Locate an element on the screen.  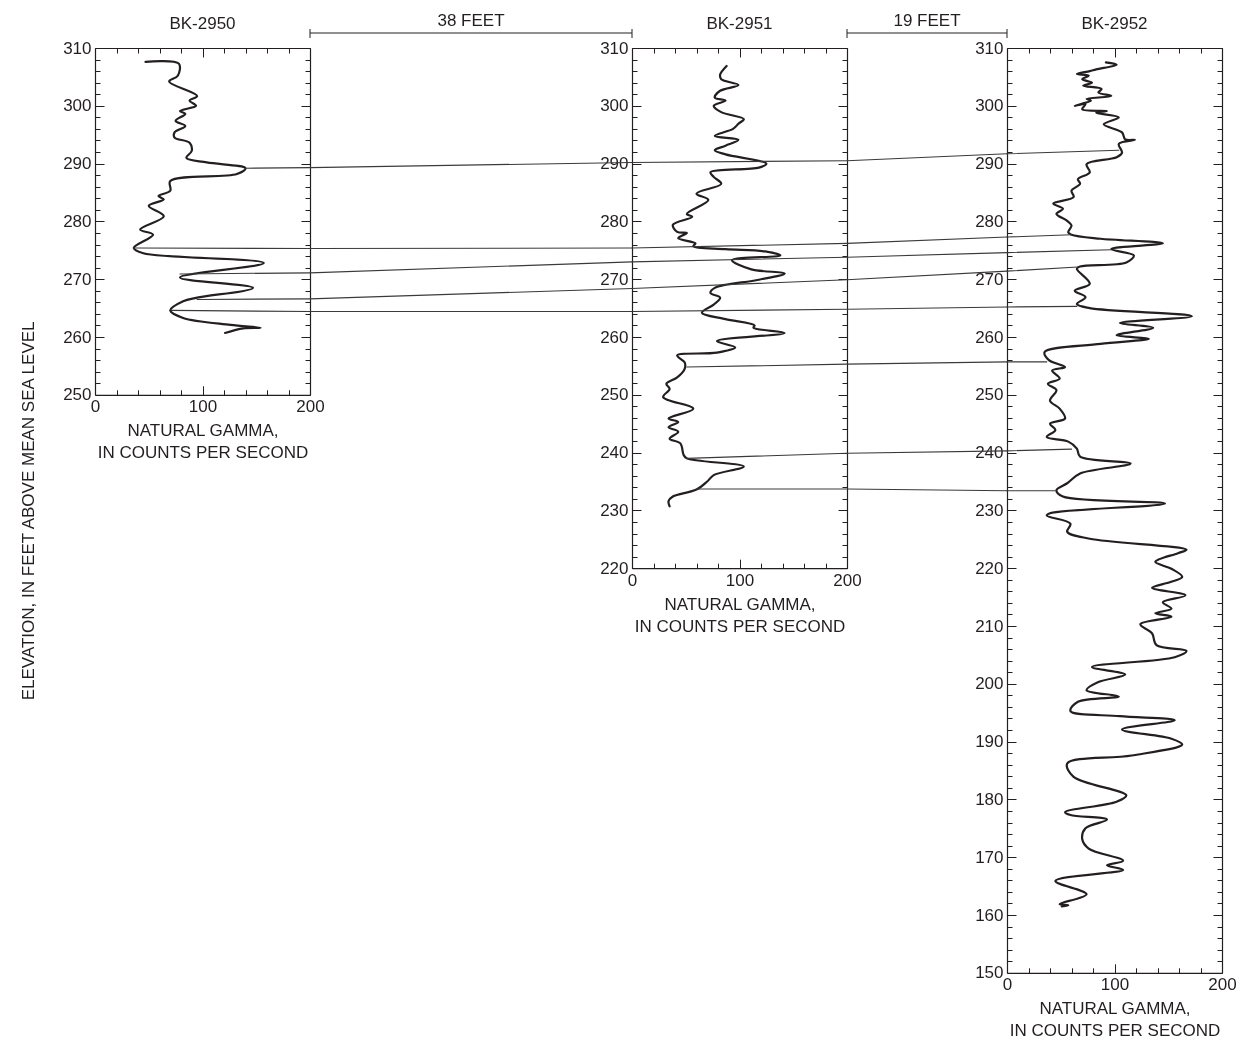
y-tick-label: 210 is located at coordinates (989, 626).